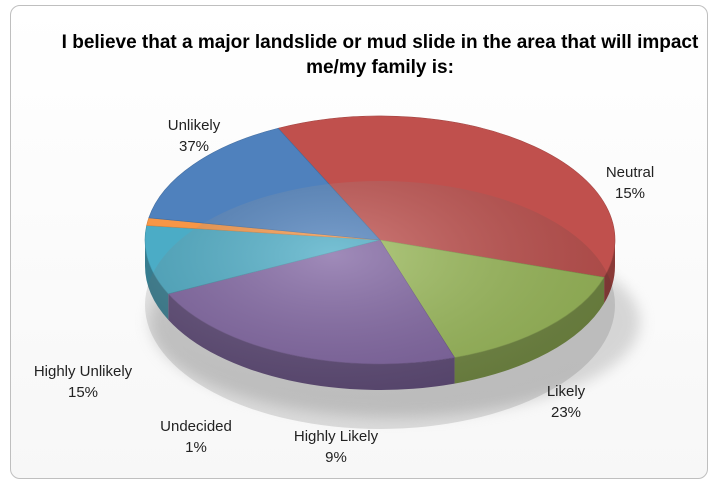 The image size is (716, 486). I want to click on data-label-percent: 9%, so click(336, 457).